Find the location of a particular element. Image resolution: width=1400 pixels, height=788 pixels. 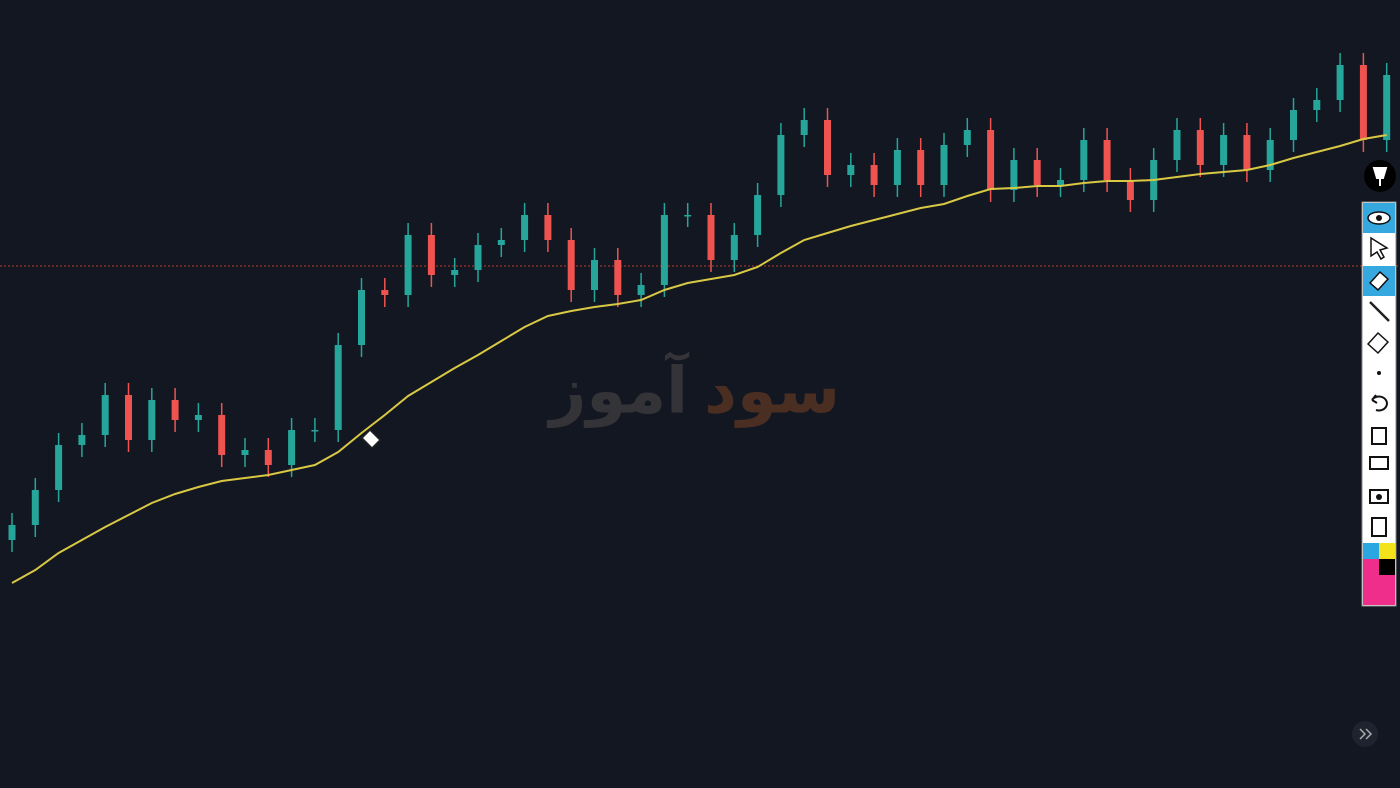

camera-lens is located at coordinates (1379, 497).